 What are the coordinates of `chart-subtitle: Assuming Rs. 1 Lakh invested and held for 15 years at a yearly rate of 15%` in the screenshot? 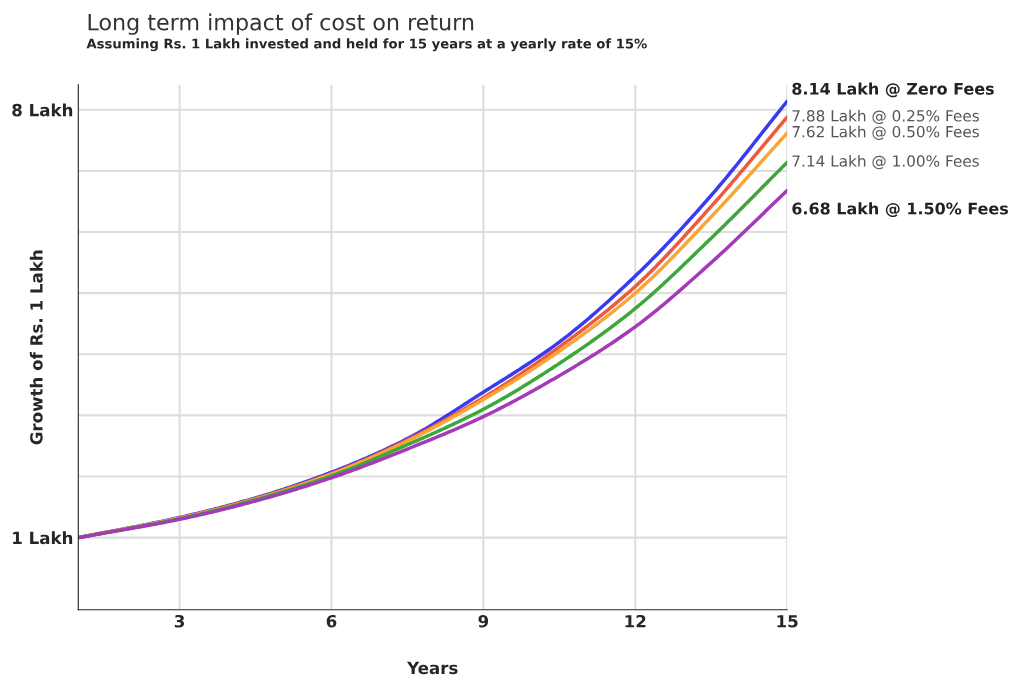 It's located at (366, 45).